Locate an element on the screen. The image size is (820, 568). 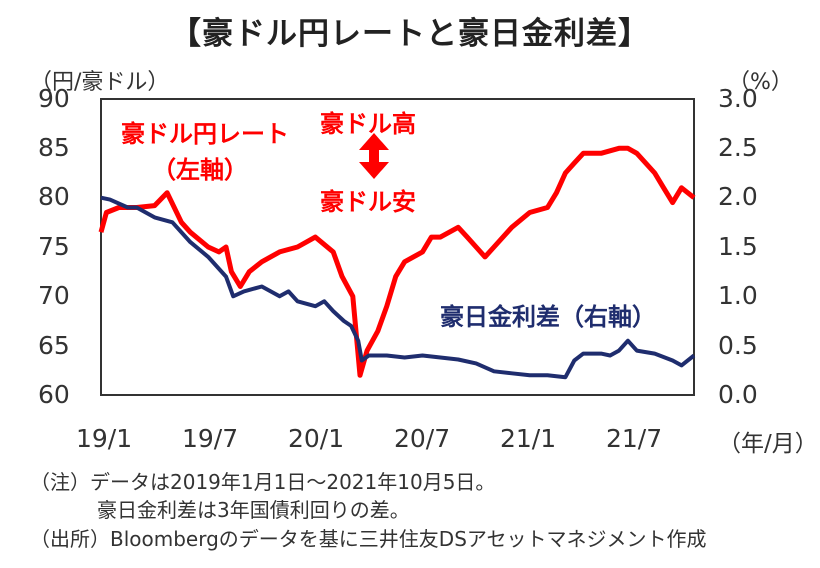
right-tick-label: 2.5 is located at coordinates (738, 147).